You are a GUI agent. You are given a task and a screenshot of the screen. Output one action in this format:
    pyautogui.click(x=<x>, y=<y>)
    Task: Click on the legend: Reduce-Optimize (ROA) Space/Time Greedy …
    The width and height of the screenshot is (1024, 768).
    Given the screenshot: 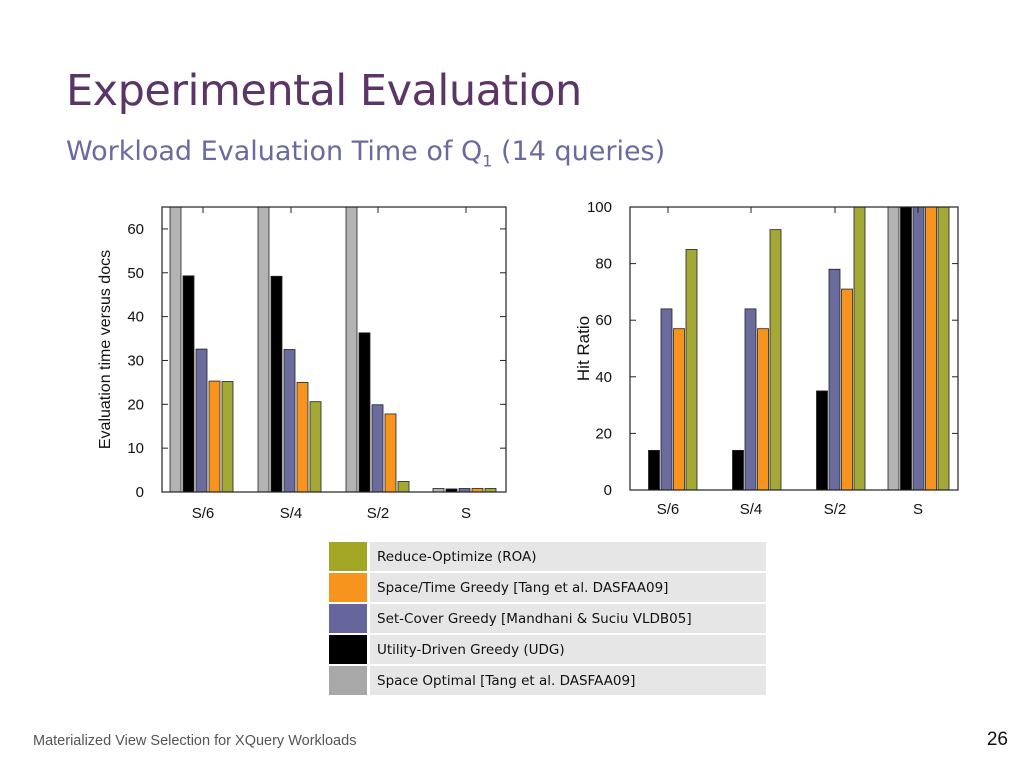 What is the action you would take?
    pyautogui.click(x=547, y=619)
    